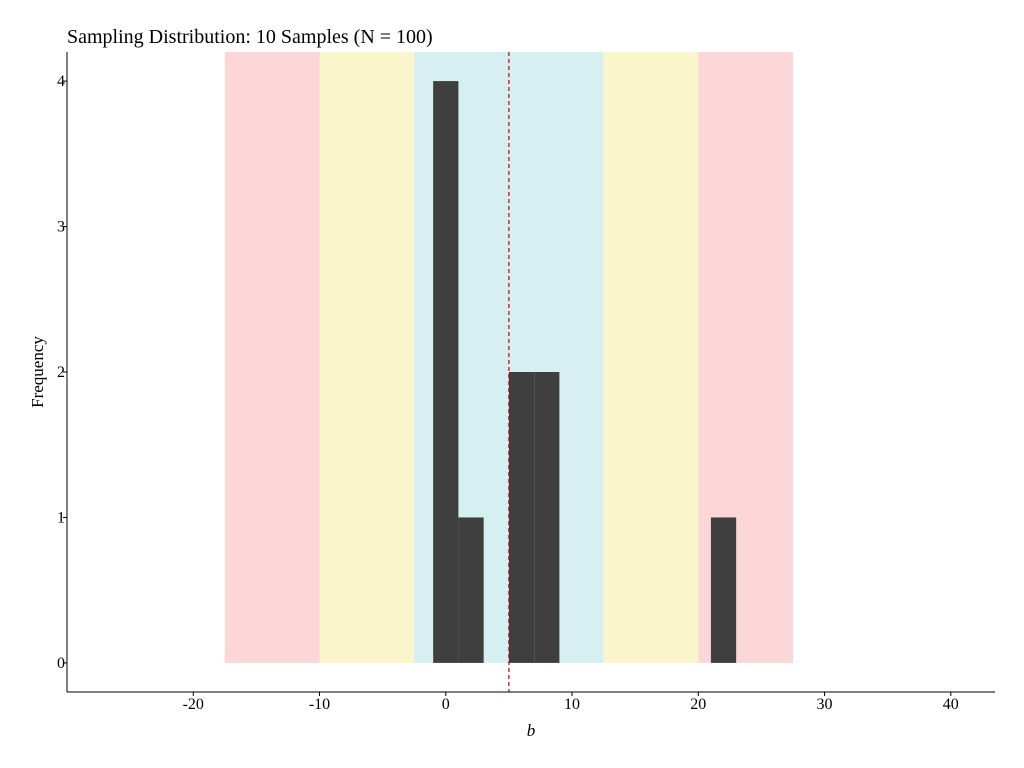 The image size is (1024, 768). Describe the element at coordinates (319, 704) in the screenshot. I see `x-tick-label-1: -10` at that location.